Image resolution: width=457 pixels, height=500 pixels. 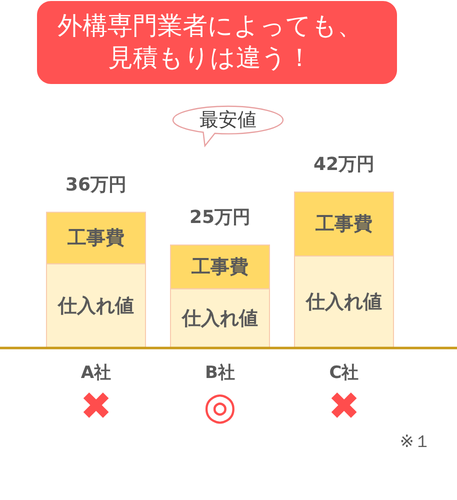 What do you see at coordinates (96, 185) in the screenshot?
I see `annotation: 36万円` at bounding box center [96, 185].